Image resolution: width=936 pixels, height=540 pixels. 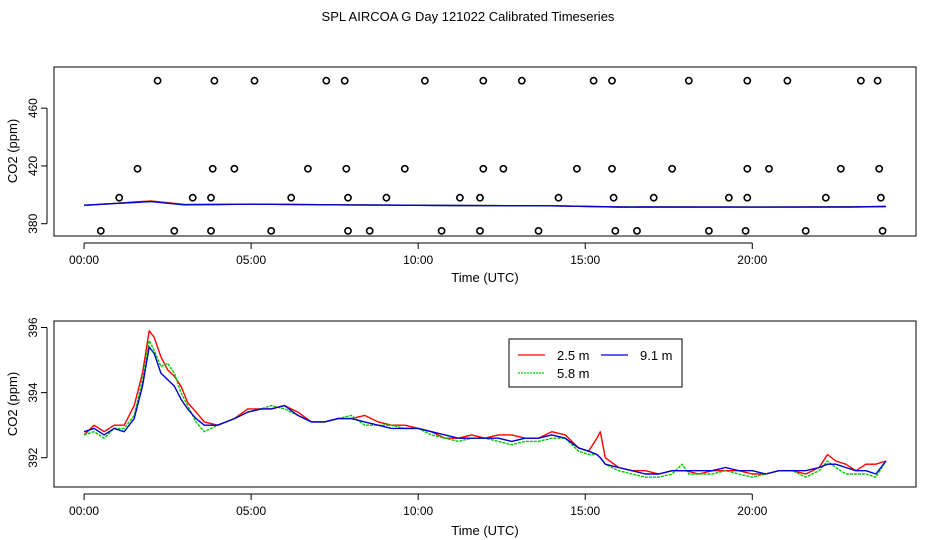 I want to click on y-tick-label: 394, so click(x=33, y=392).